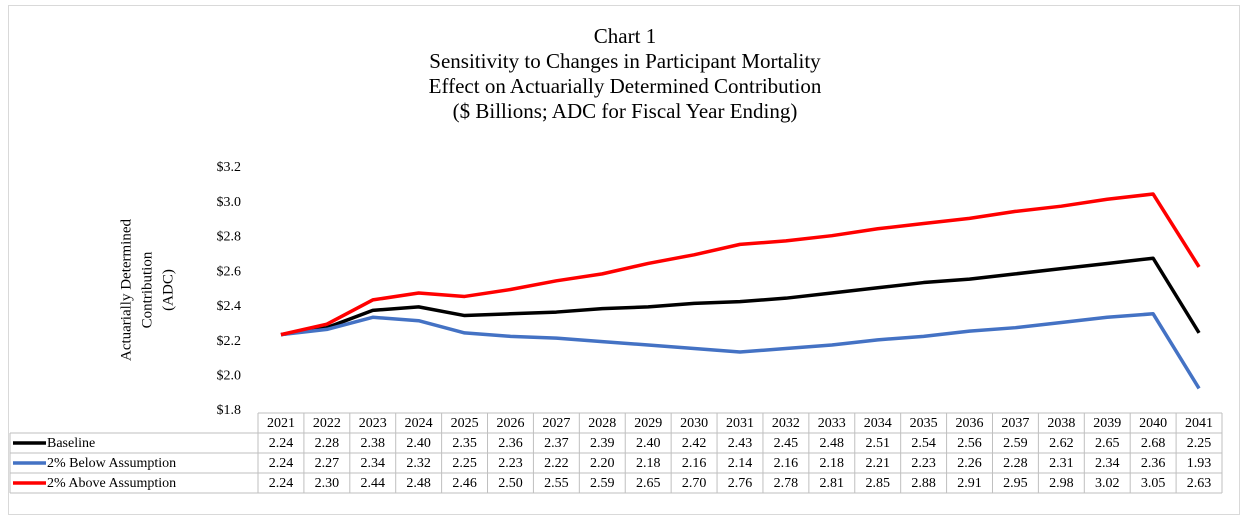 The height and width of the screenshot is (525, 1248). What do you see at coordinates (832, 483) in the screenshot?
I see `table-value: 2.81` at bounding box center [832, 483].